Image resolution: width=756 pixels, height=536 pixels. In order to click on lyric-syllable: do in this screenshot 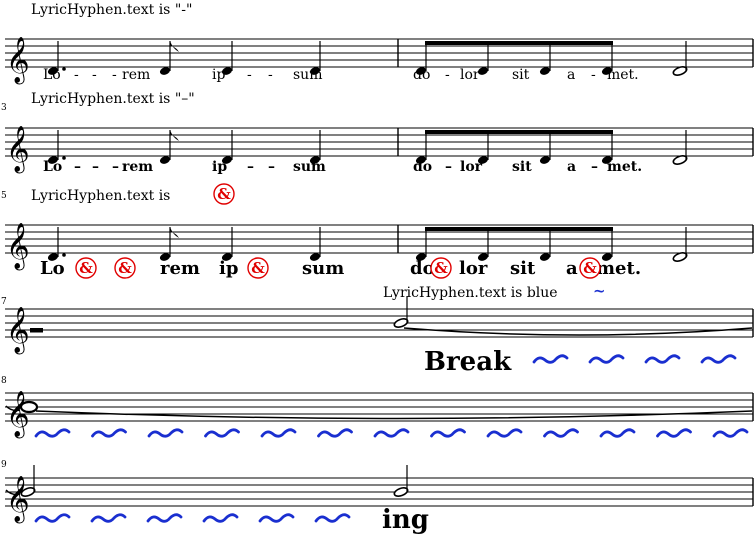, I will do `click(422, 268)`.